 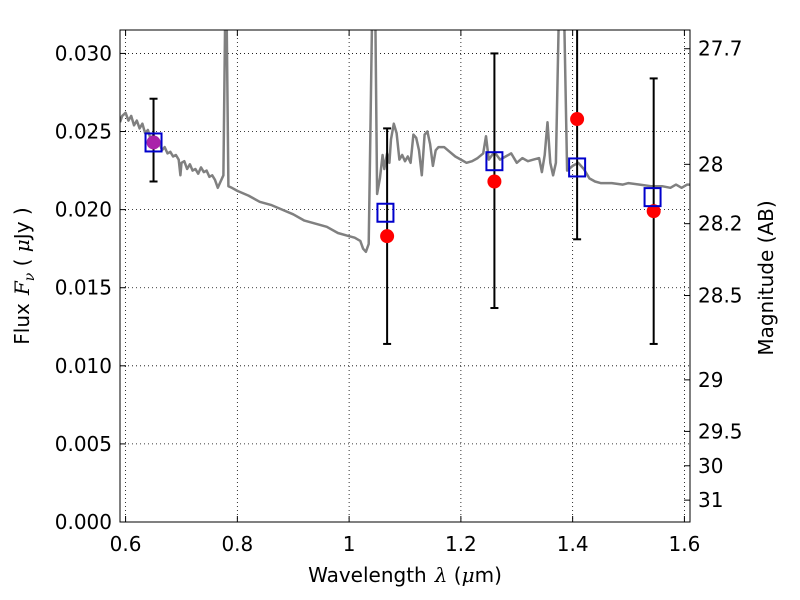 What do you see at coordinates (710, 466) in the screenshot?
I see `right-tick-label: 30` at bounding box center [710, 466].